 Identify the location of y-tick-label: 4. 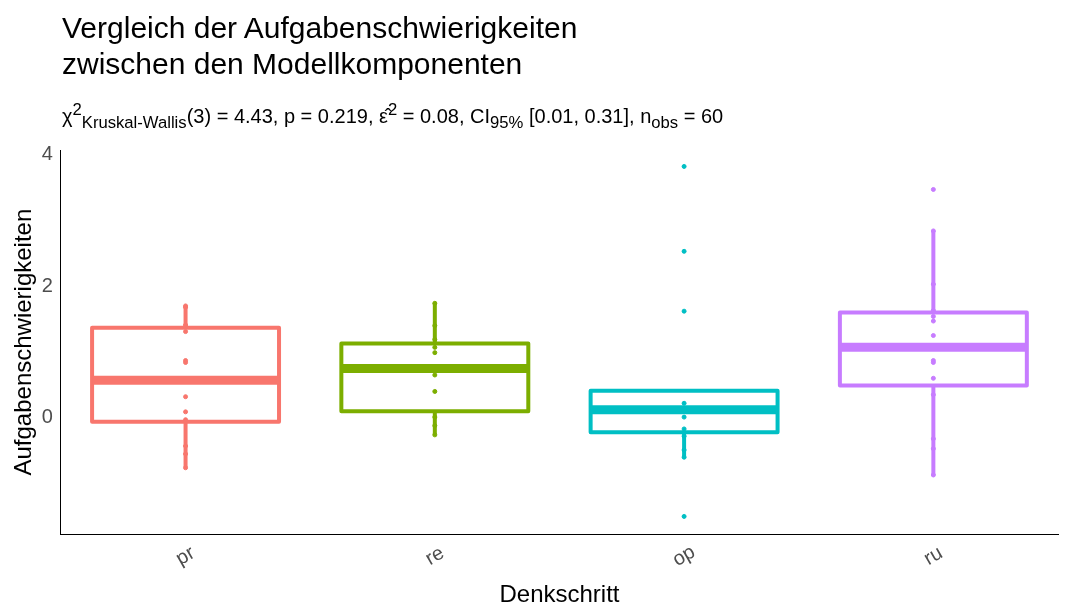
(47, 153).